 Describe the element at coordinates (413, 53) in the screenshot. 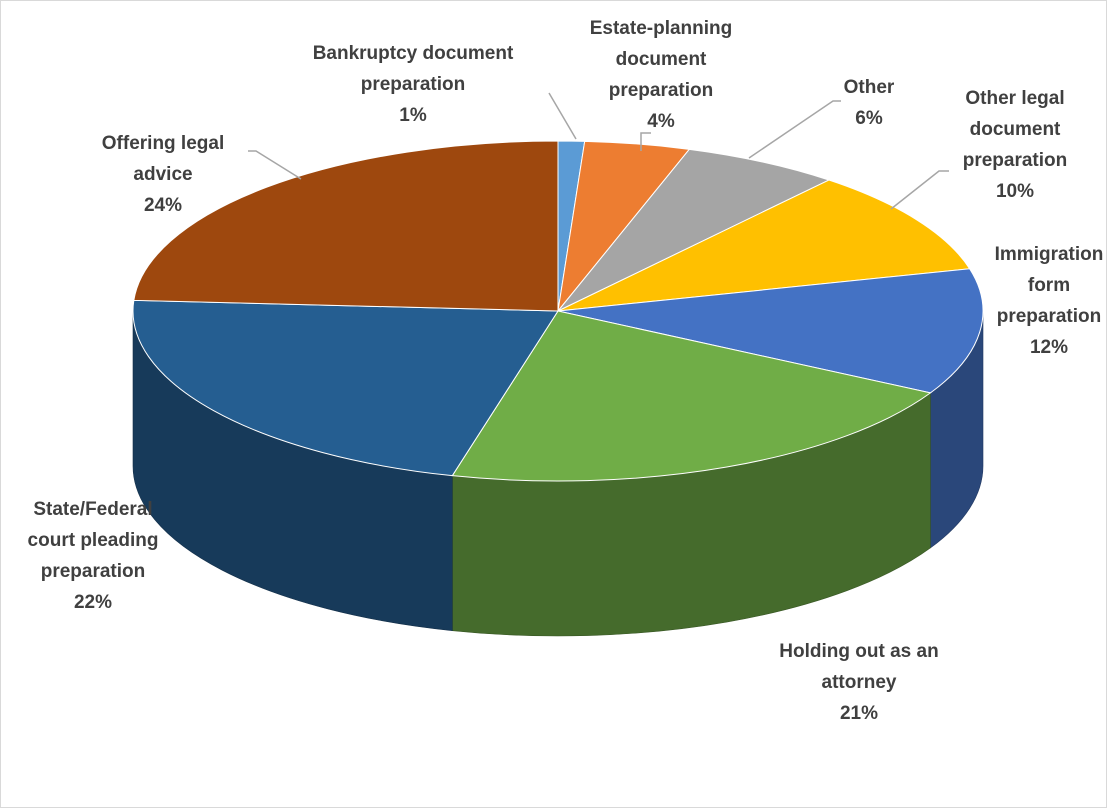

I see `slice-label-line: Bankruptcy document` at that location.